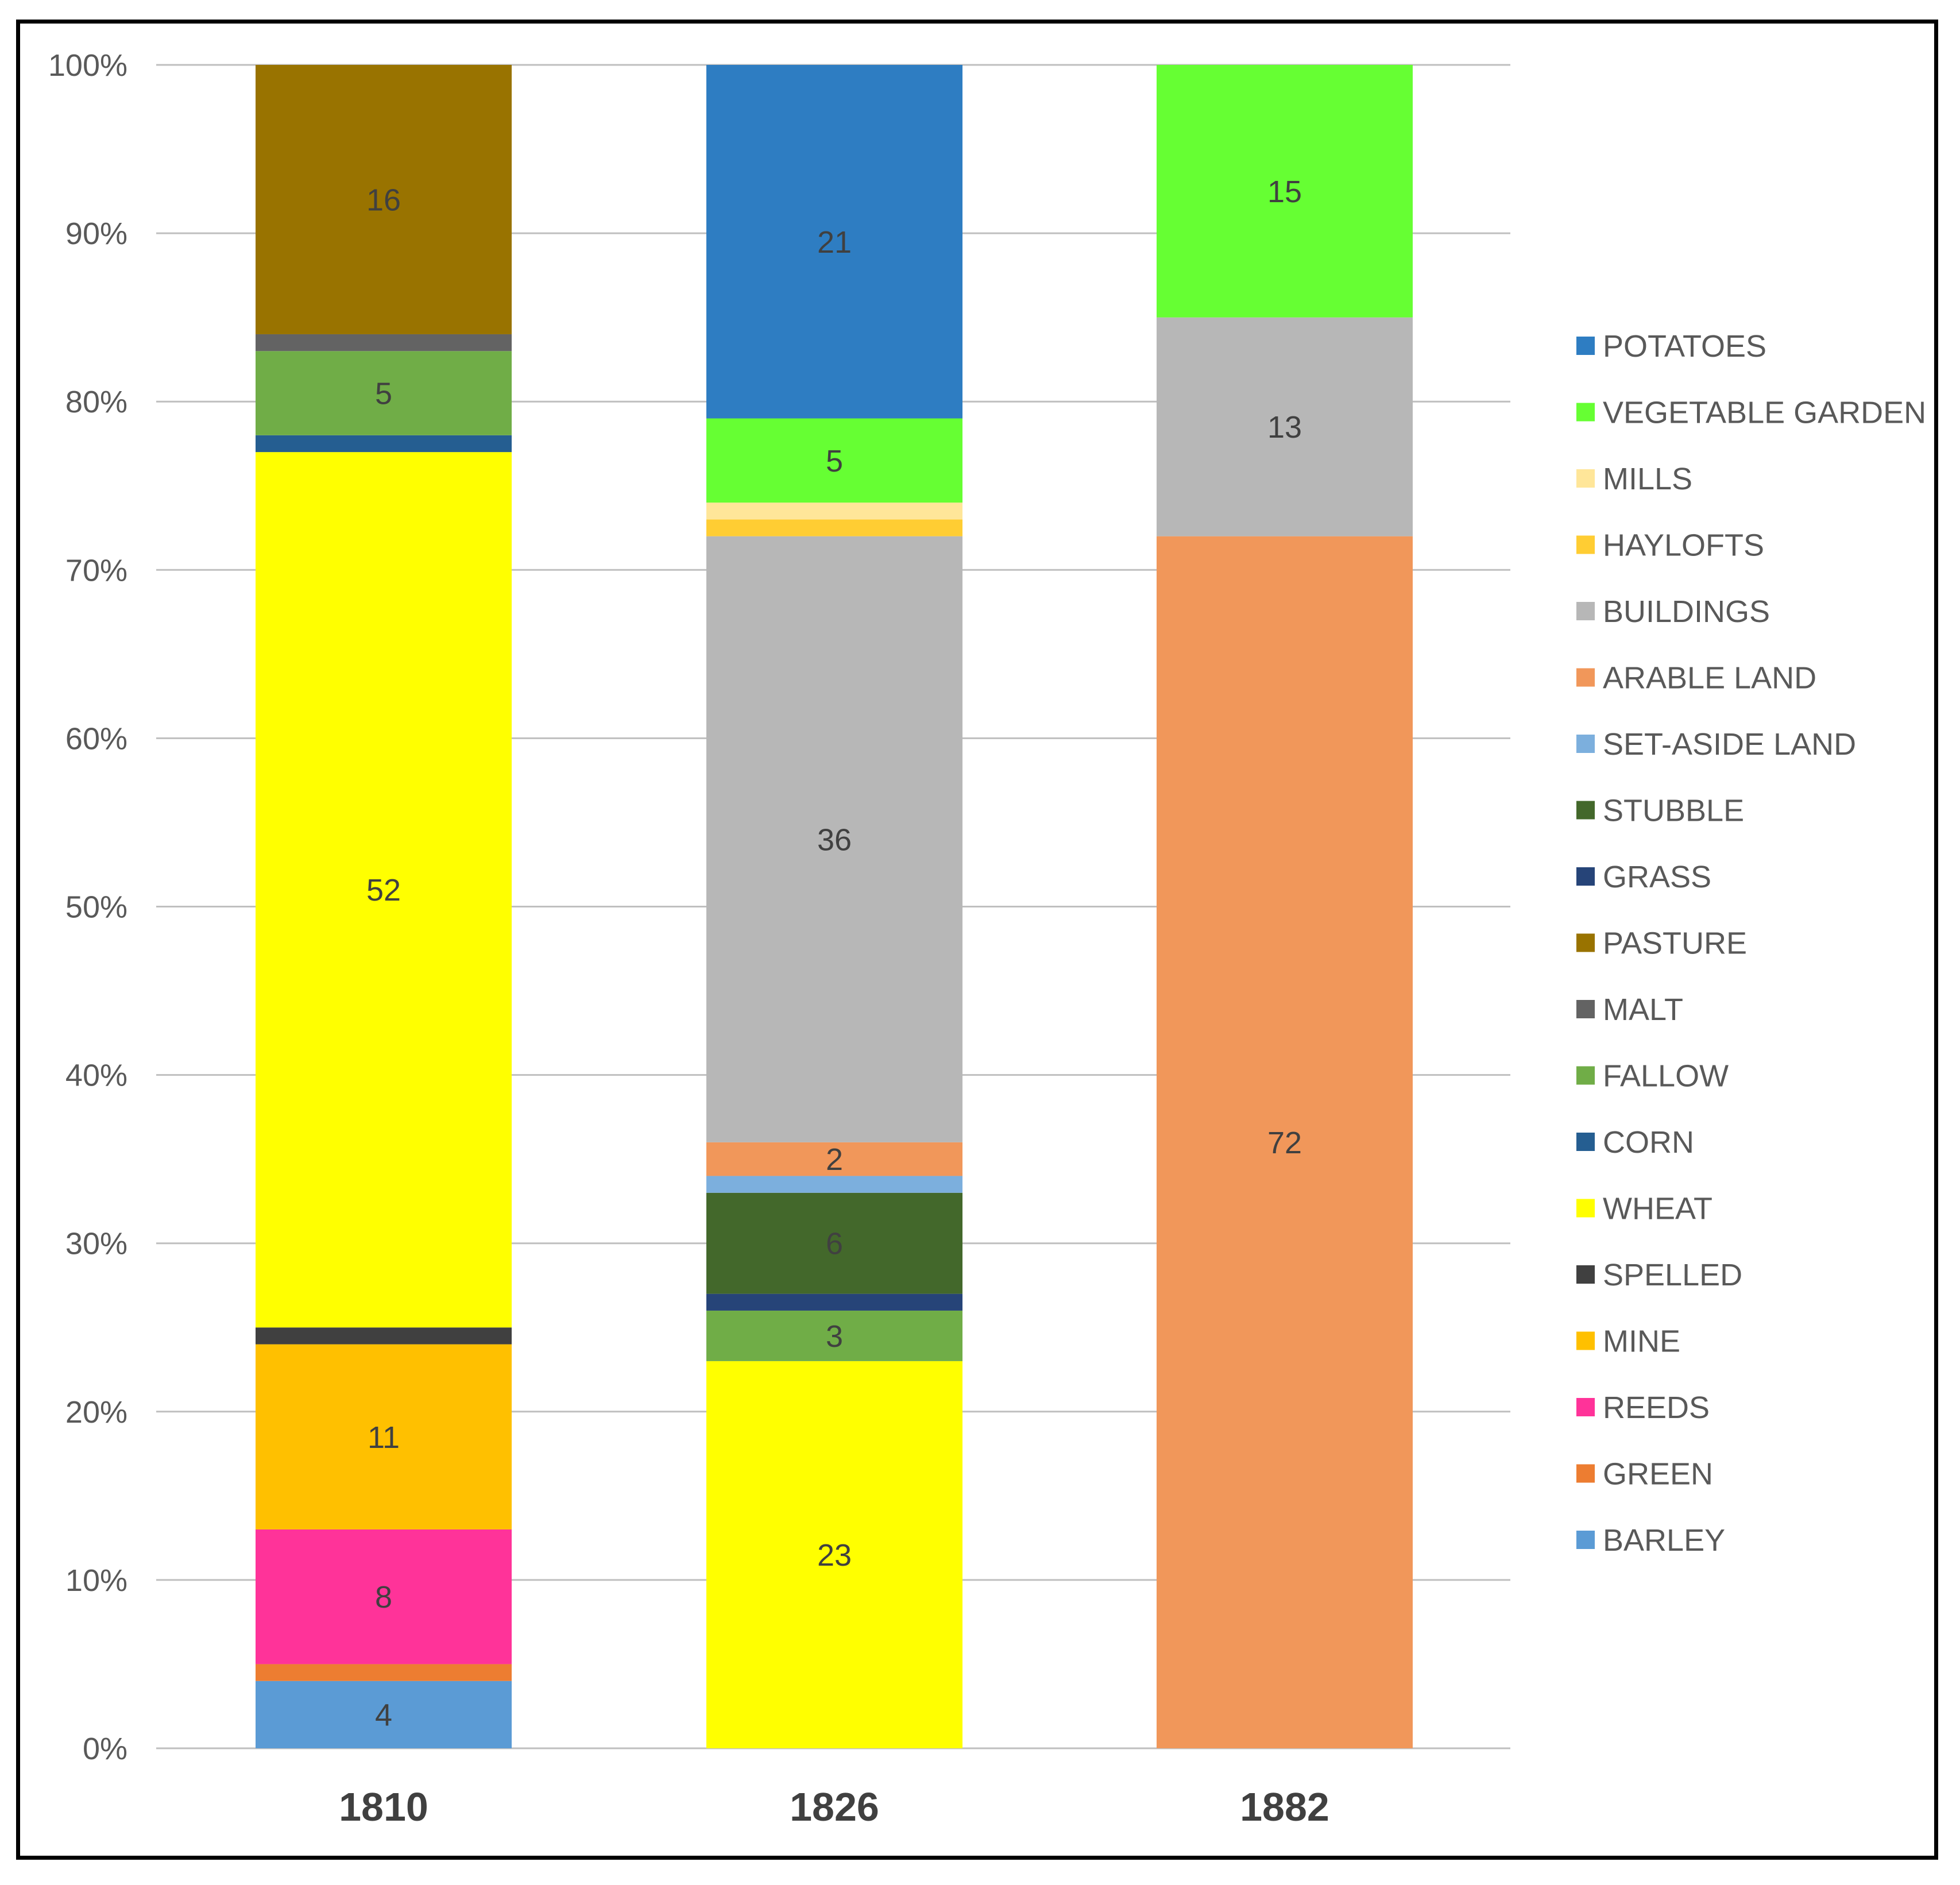 The width and height of the screenshot is (1960, 1885). What do you see at coordinates (96, 1076) in the screenshot?
I see `y-tick-label: 40%` at bounding box center [96, 1076].